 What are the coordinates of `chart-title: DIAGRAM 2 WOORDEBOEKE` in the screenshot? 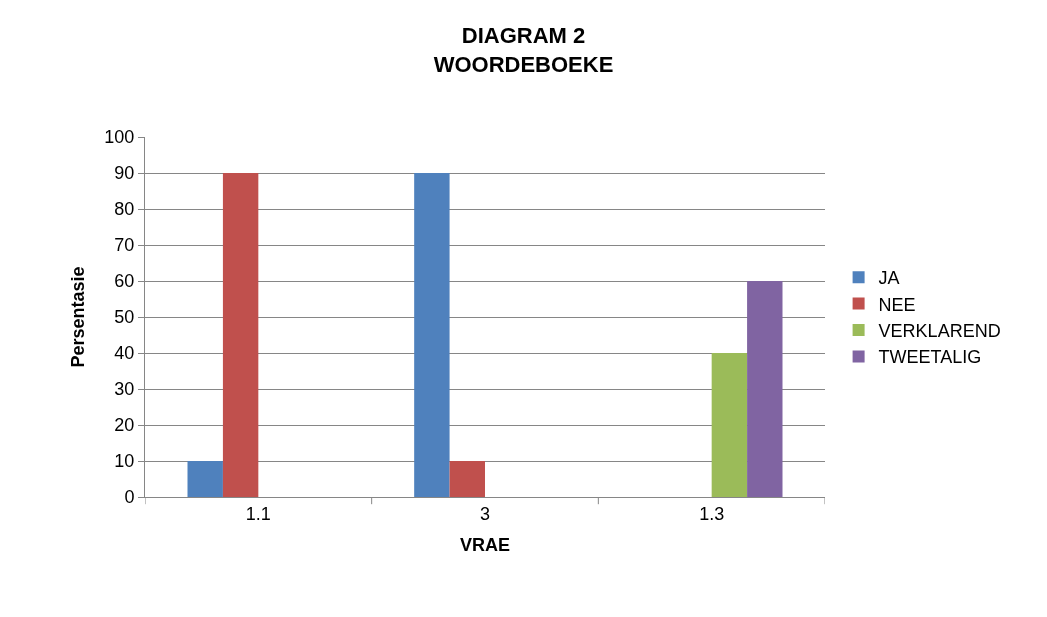 It's located at (523, 50).